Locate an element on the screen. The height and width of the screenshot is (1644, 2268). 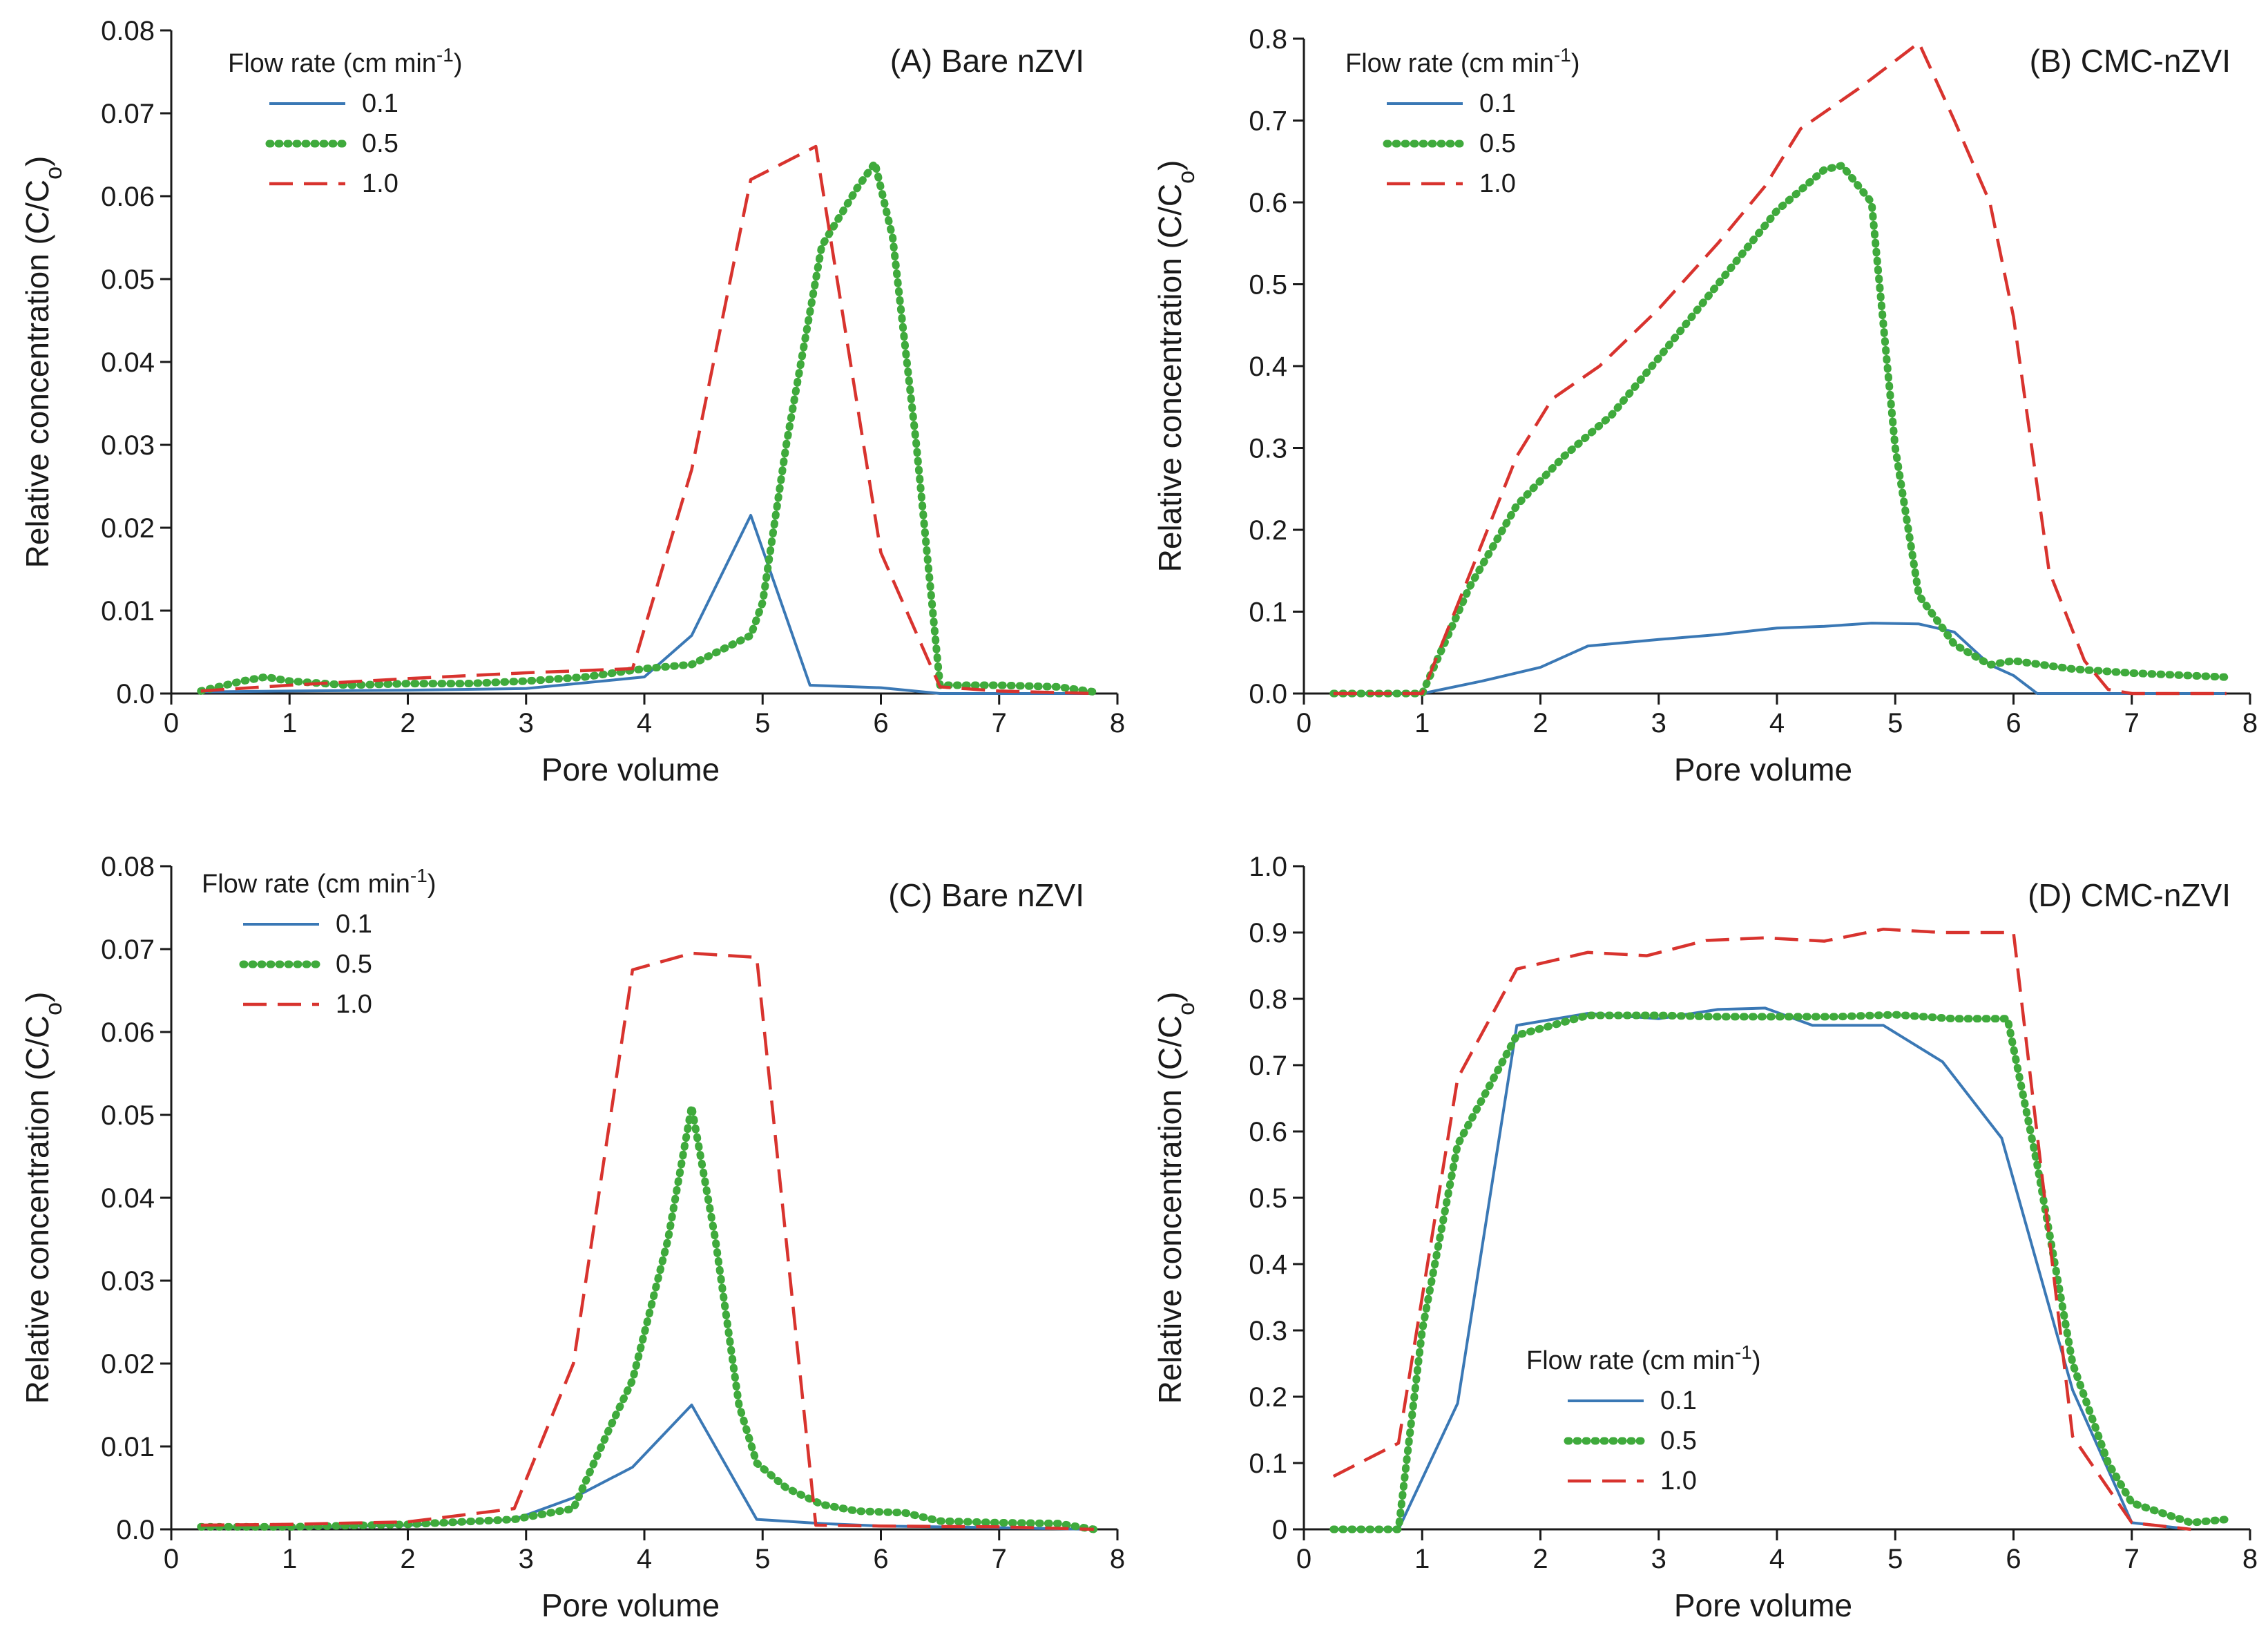
panel-title: (C) Bare nZVI is located at coordinates (986, 895).